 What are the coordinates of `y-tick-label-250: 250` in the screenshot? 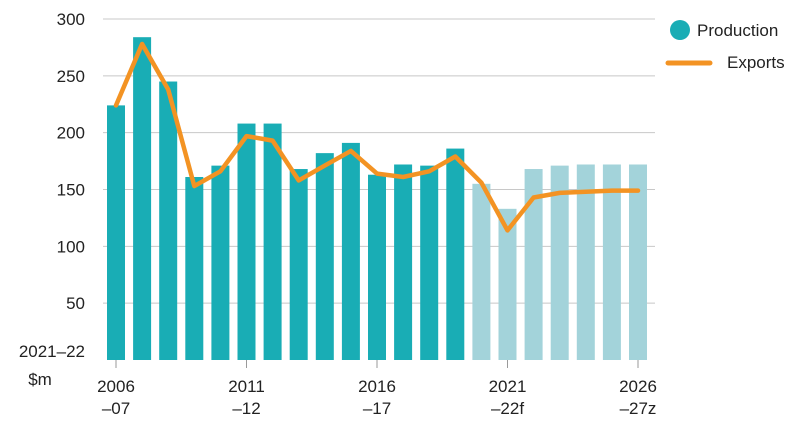 It's located at (71, 76).